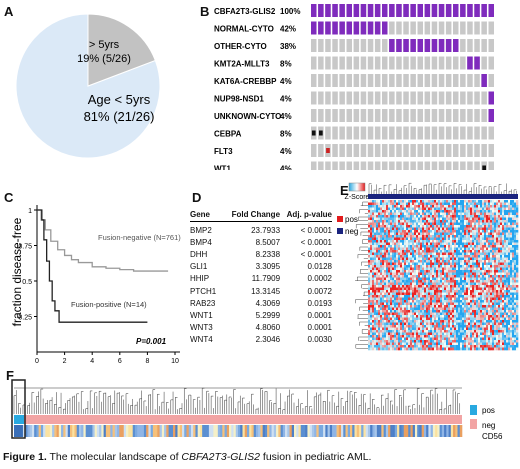  Describe the element at coordinates (319, 291) in the screenshot. I see `p-value-cell: 0.0072` at that location.